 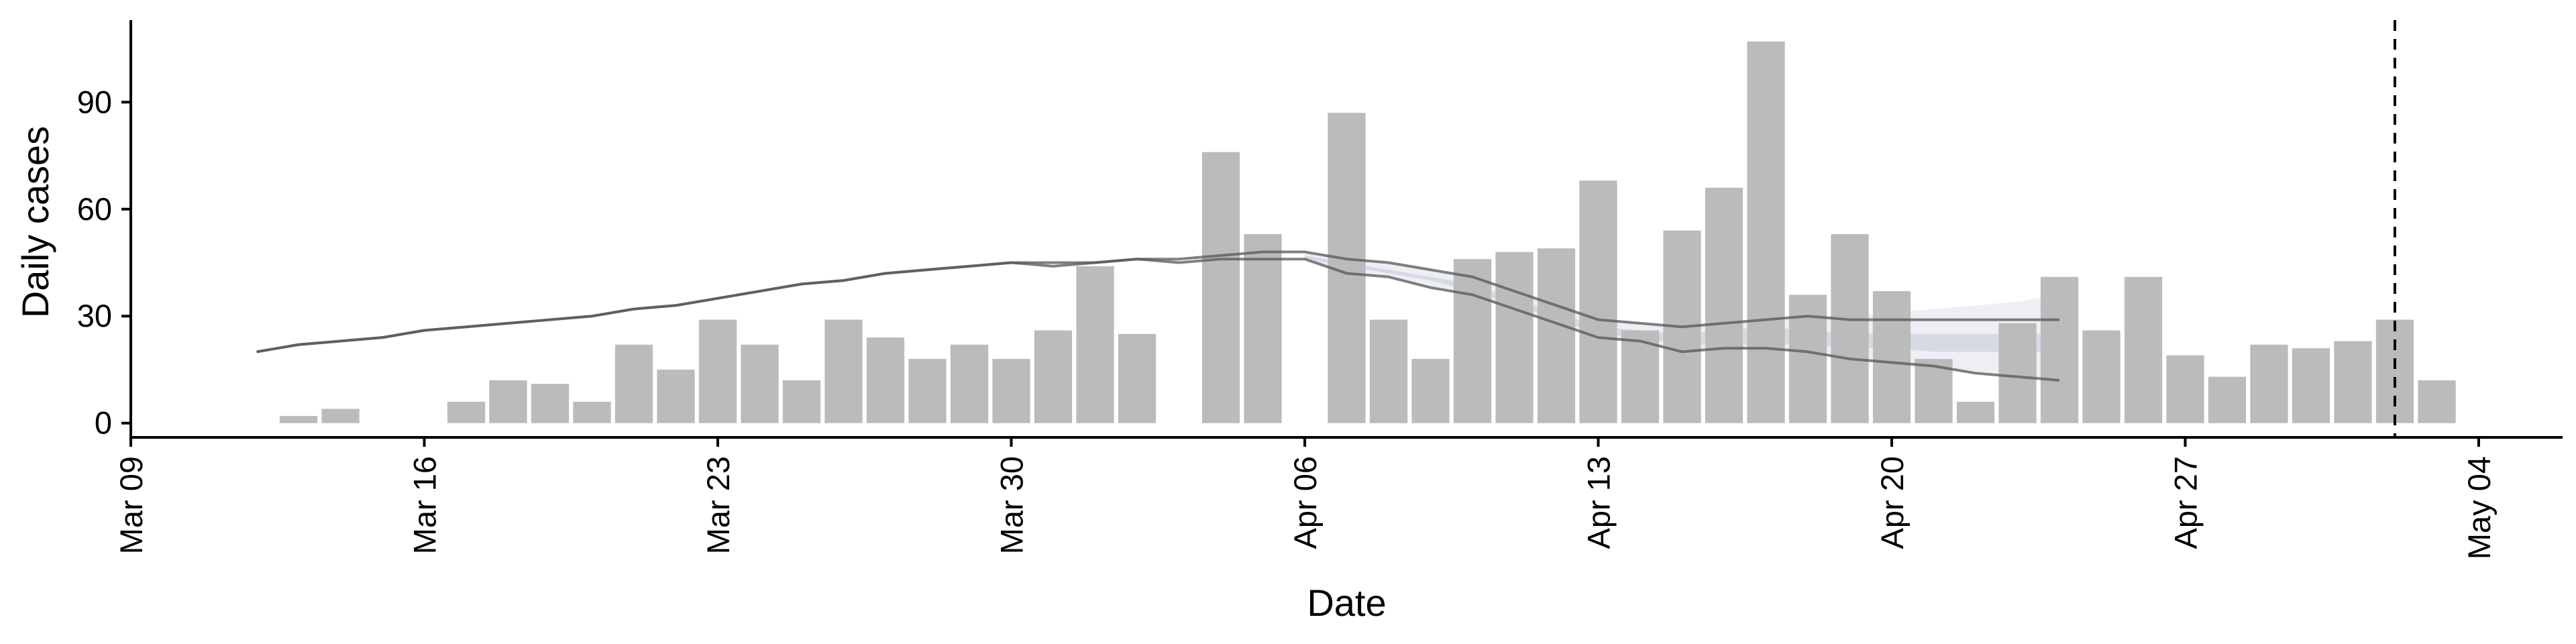 I want to click on x-tick-label: Apr 13, so click(x=1599, y=502).